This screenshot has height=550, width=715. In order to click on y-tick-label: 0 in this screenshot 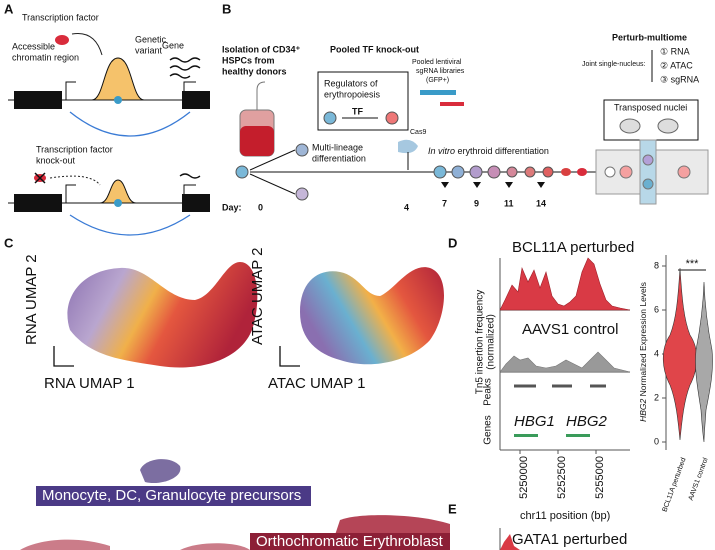, I will do `click(656, 441)`.